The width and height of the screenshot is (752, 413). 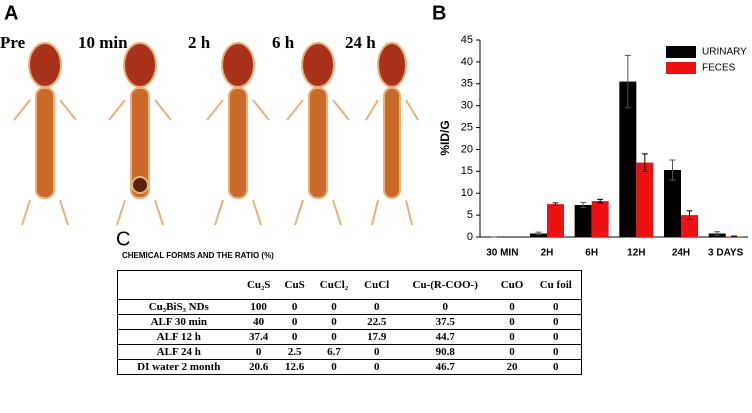 I want to click on legend-label: FECES, so click(x=719, y=68).